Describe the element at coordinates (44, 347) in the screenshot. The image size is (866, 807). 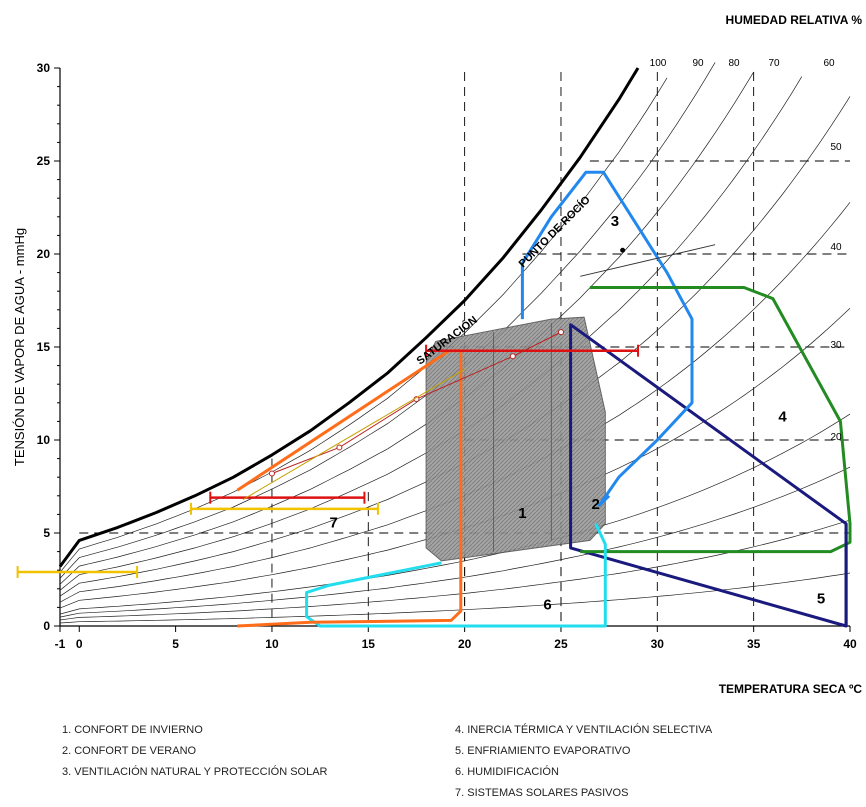
I see `y-tick-label-15: 15` at that location.